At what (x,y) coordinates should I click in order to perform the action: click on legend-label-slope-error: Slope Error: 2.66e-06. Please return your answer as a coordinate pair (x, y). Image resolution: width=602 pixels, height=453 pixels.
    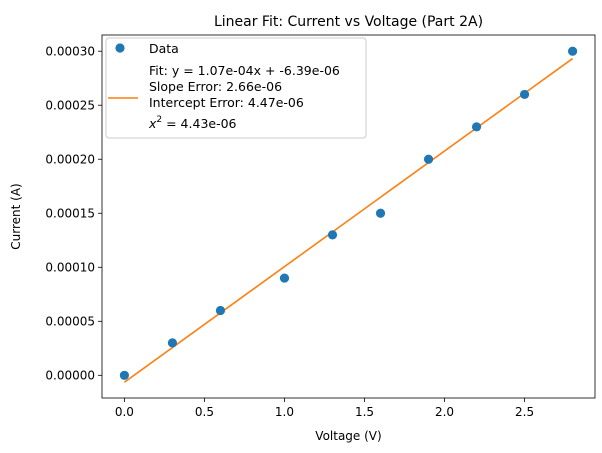
    Looking at the image, I should click on (215, 86).